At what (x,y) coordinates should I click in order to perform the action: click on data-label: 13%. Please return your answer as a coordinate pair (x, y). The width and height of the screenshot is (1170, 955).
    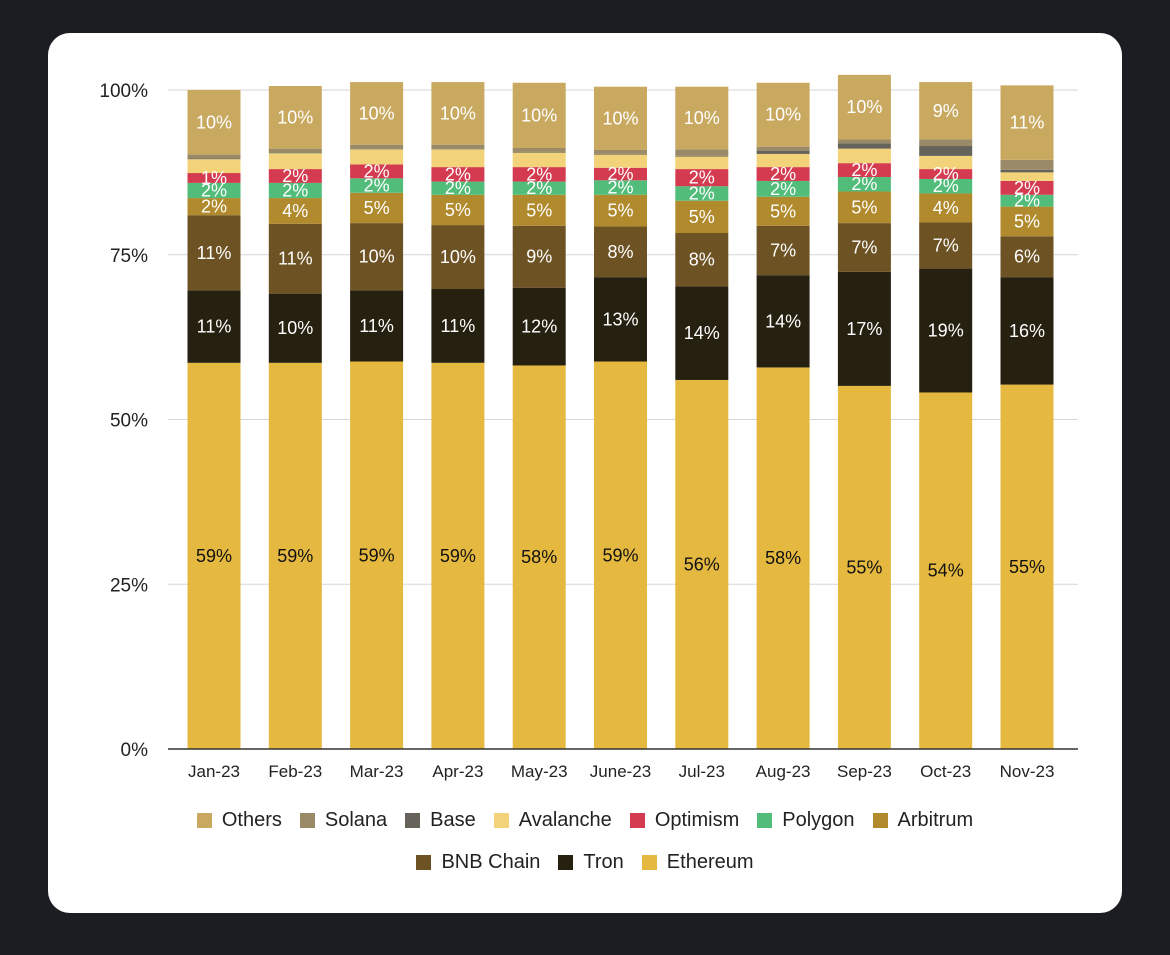
    Looking at the image, I should click on (620, 319).